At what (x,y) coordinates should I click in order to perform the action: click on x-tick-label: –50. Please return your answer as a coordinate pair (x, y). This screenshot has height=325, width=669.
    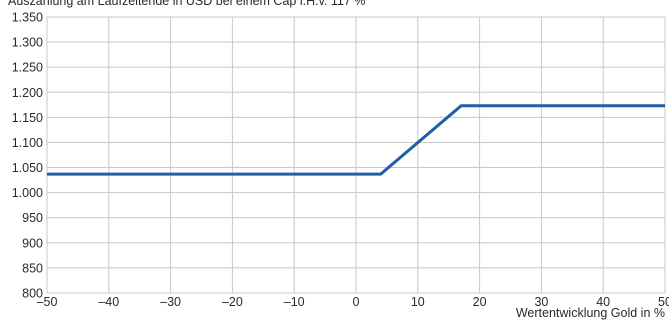
    Looking at the image, I should click on (47, 302).